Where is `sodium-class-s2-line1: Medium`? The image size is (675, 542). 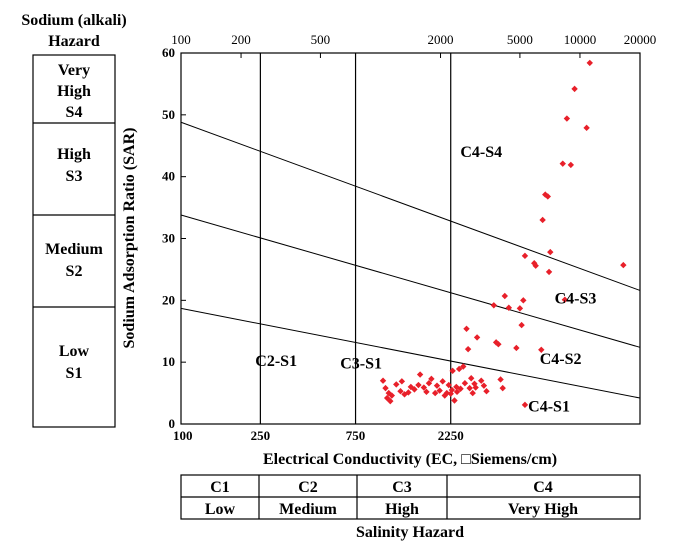
sodium-class-s2-line1: Medium is located at coordinates (74, 249).